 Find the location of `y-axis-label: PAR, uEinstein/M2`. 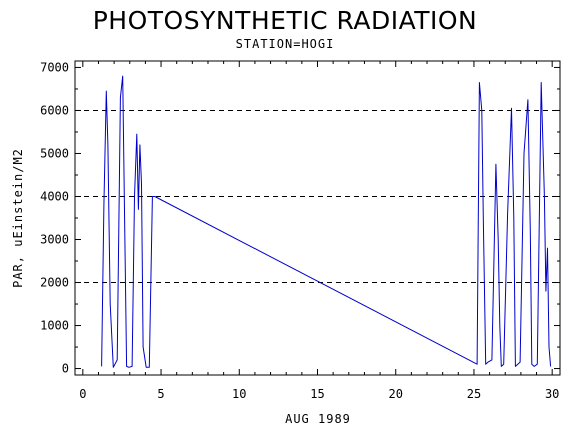

y-axis-label: PAR, uEinstein/M2 is located at coordinates (18, 218).